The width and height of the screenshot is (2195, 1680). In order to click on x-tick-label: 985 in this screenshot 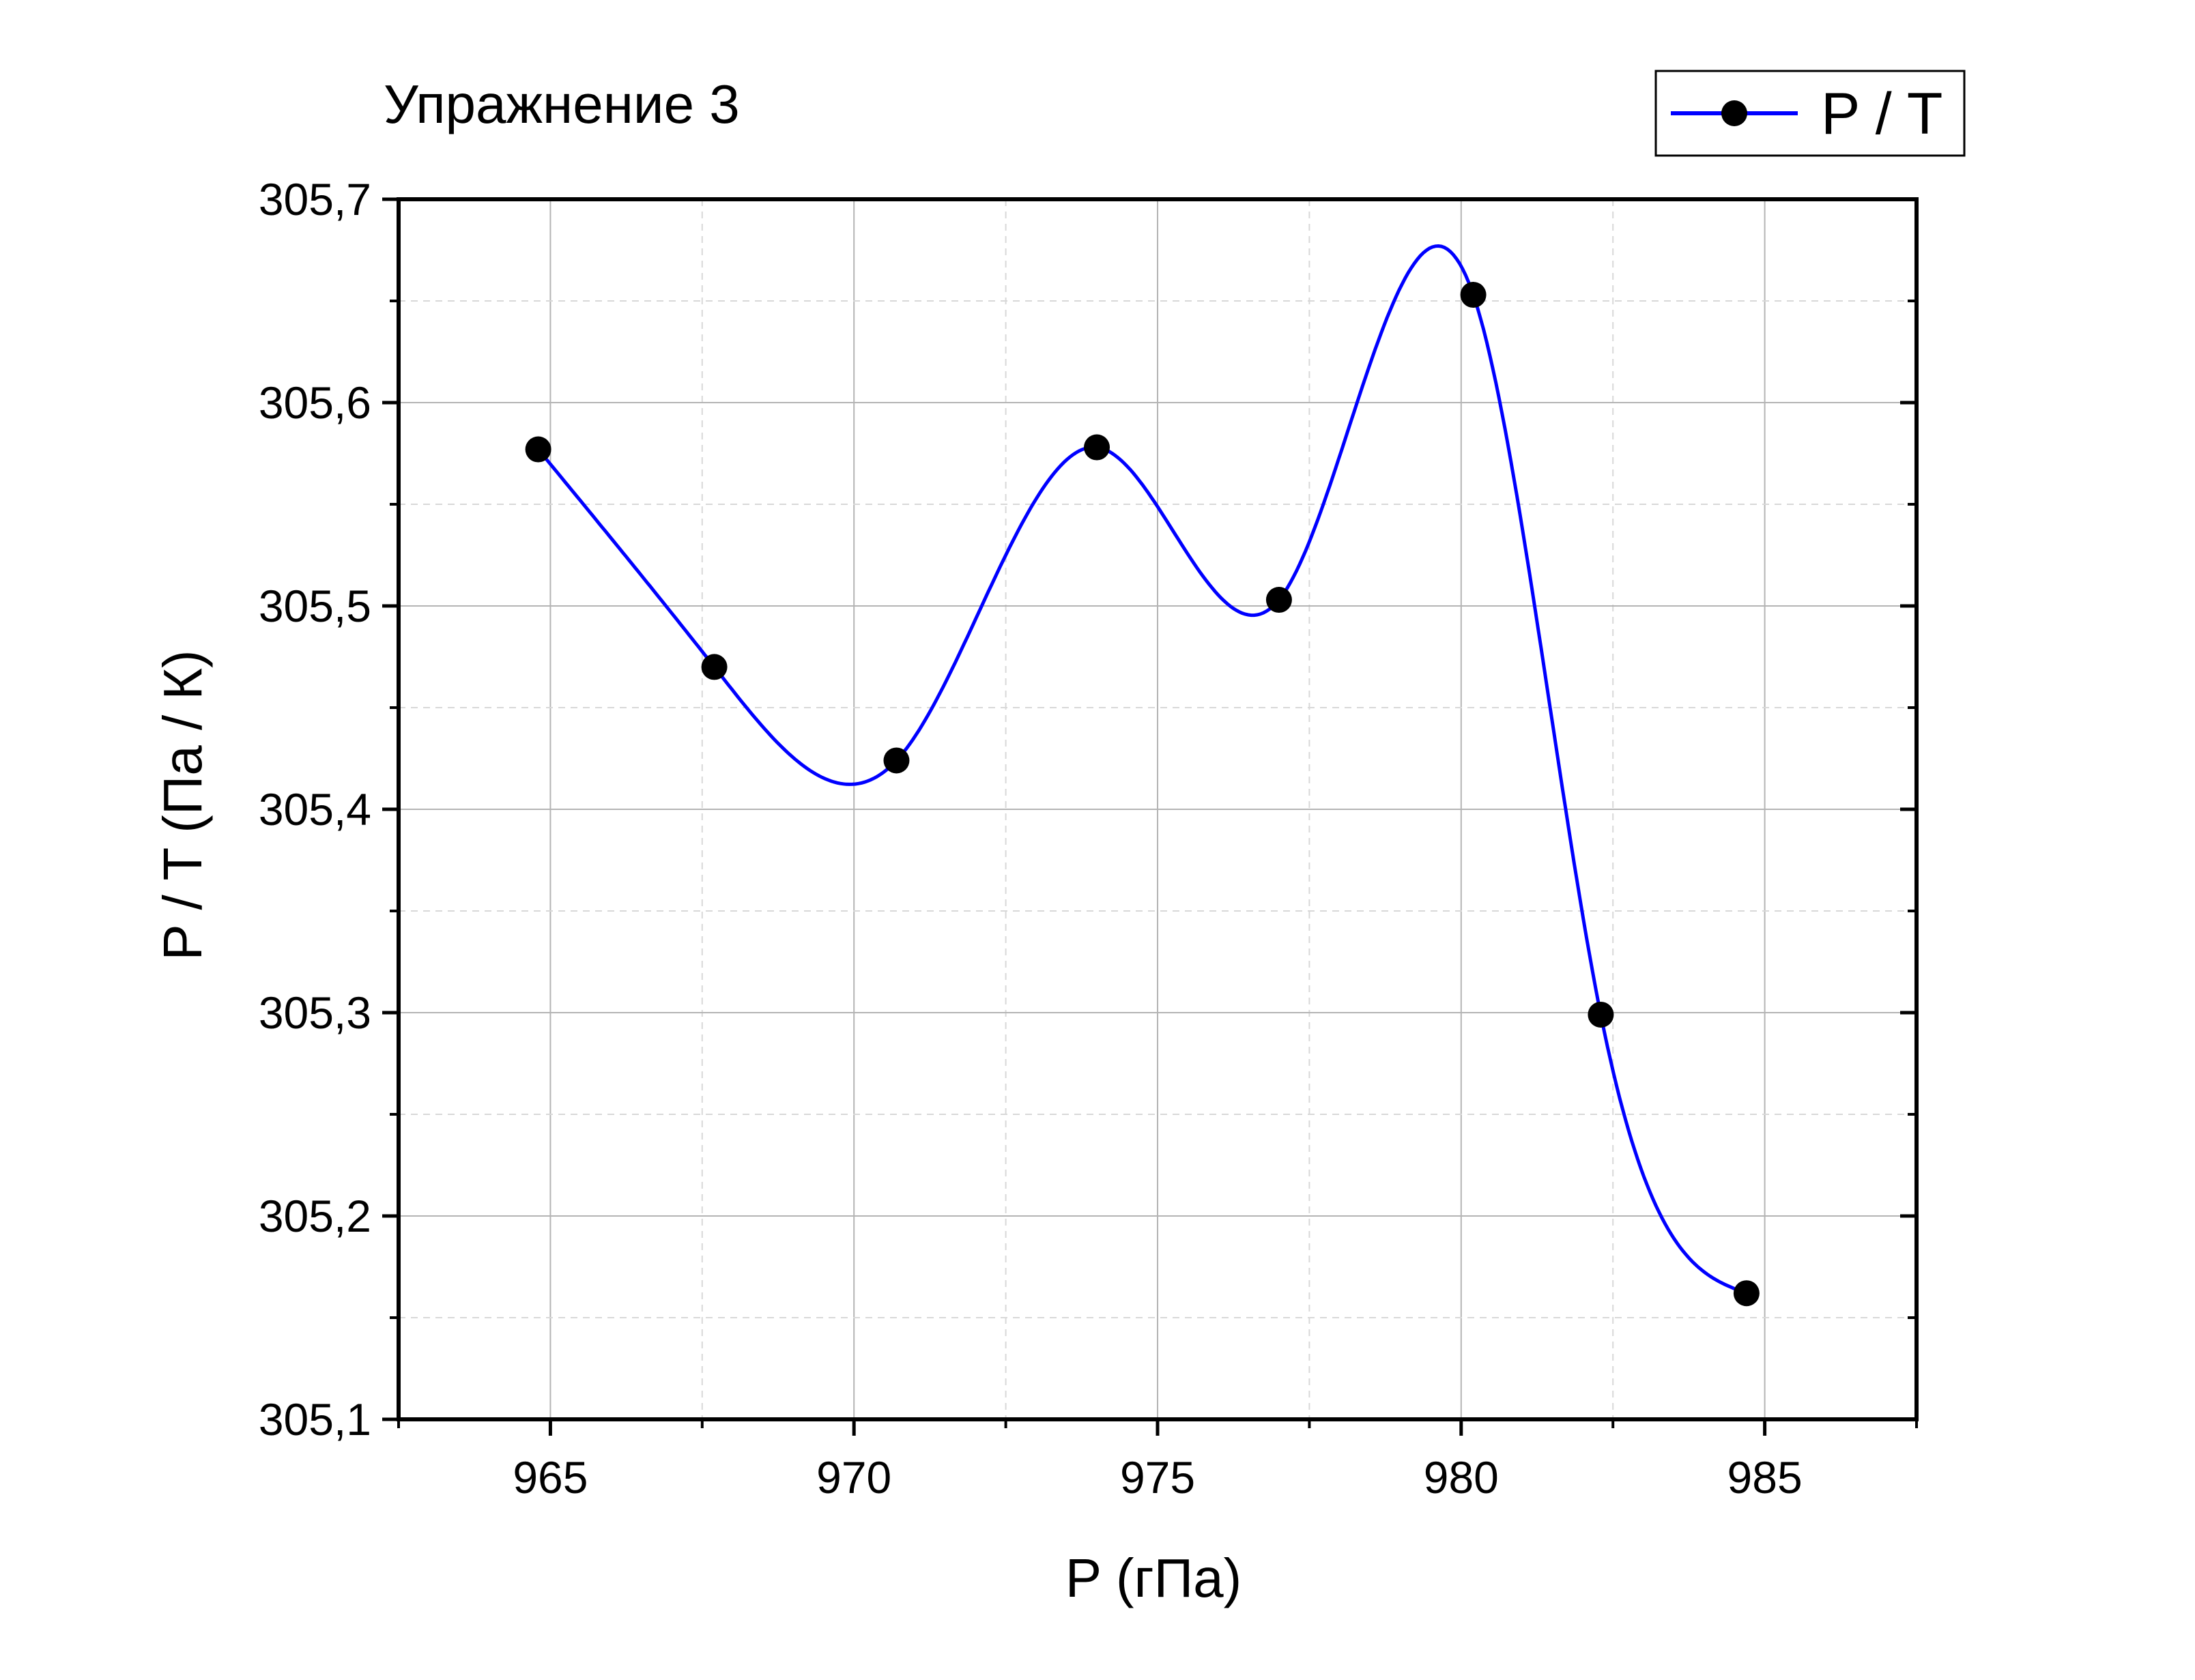, I will do `click(1765, 1477)`.